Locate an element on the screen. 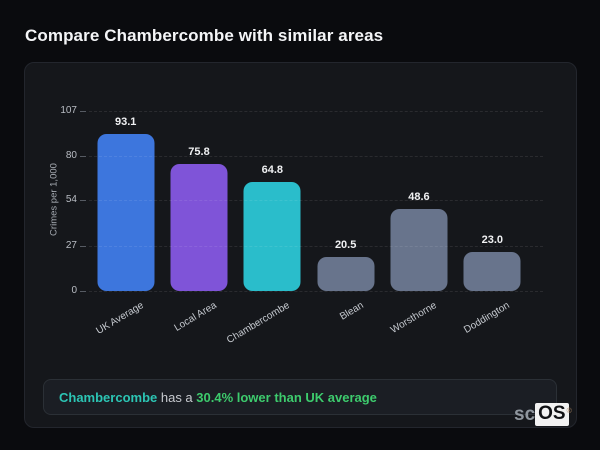 The image size is (600, 450). bar-local-area is located at coordinates (199, 227).